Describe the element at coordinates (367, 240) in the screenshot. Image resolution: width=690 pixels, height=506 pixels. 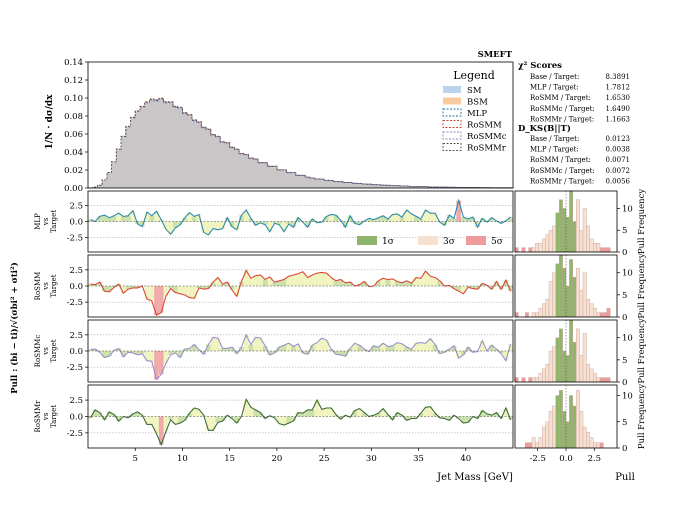
I see `sigma-swatch` at that location.